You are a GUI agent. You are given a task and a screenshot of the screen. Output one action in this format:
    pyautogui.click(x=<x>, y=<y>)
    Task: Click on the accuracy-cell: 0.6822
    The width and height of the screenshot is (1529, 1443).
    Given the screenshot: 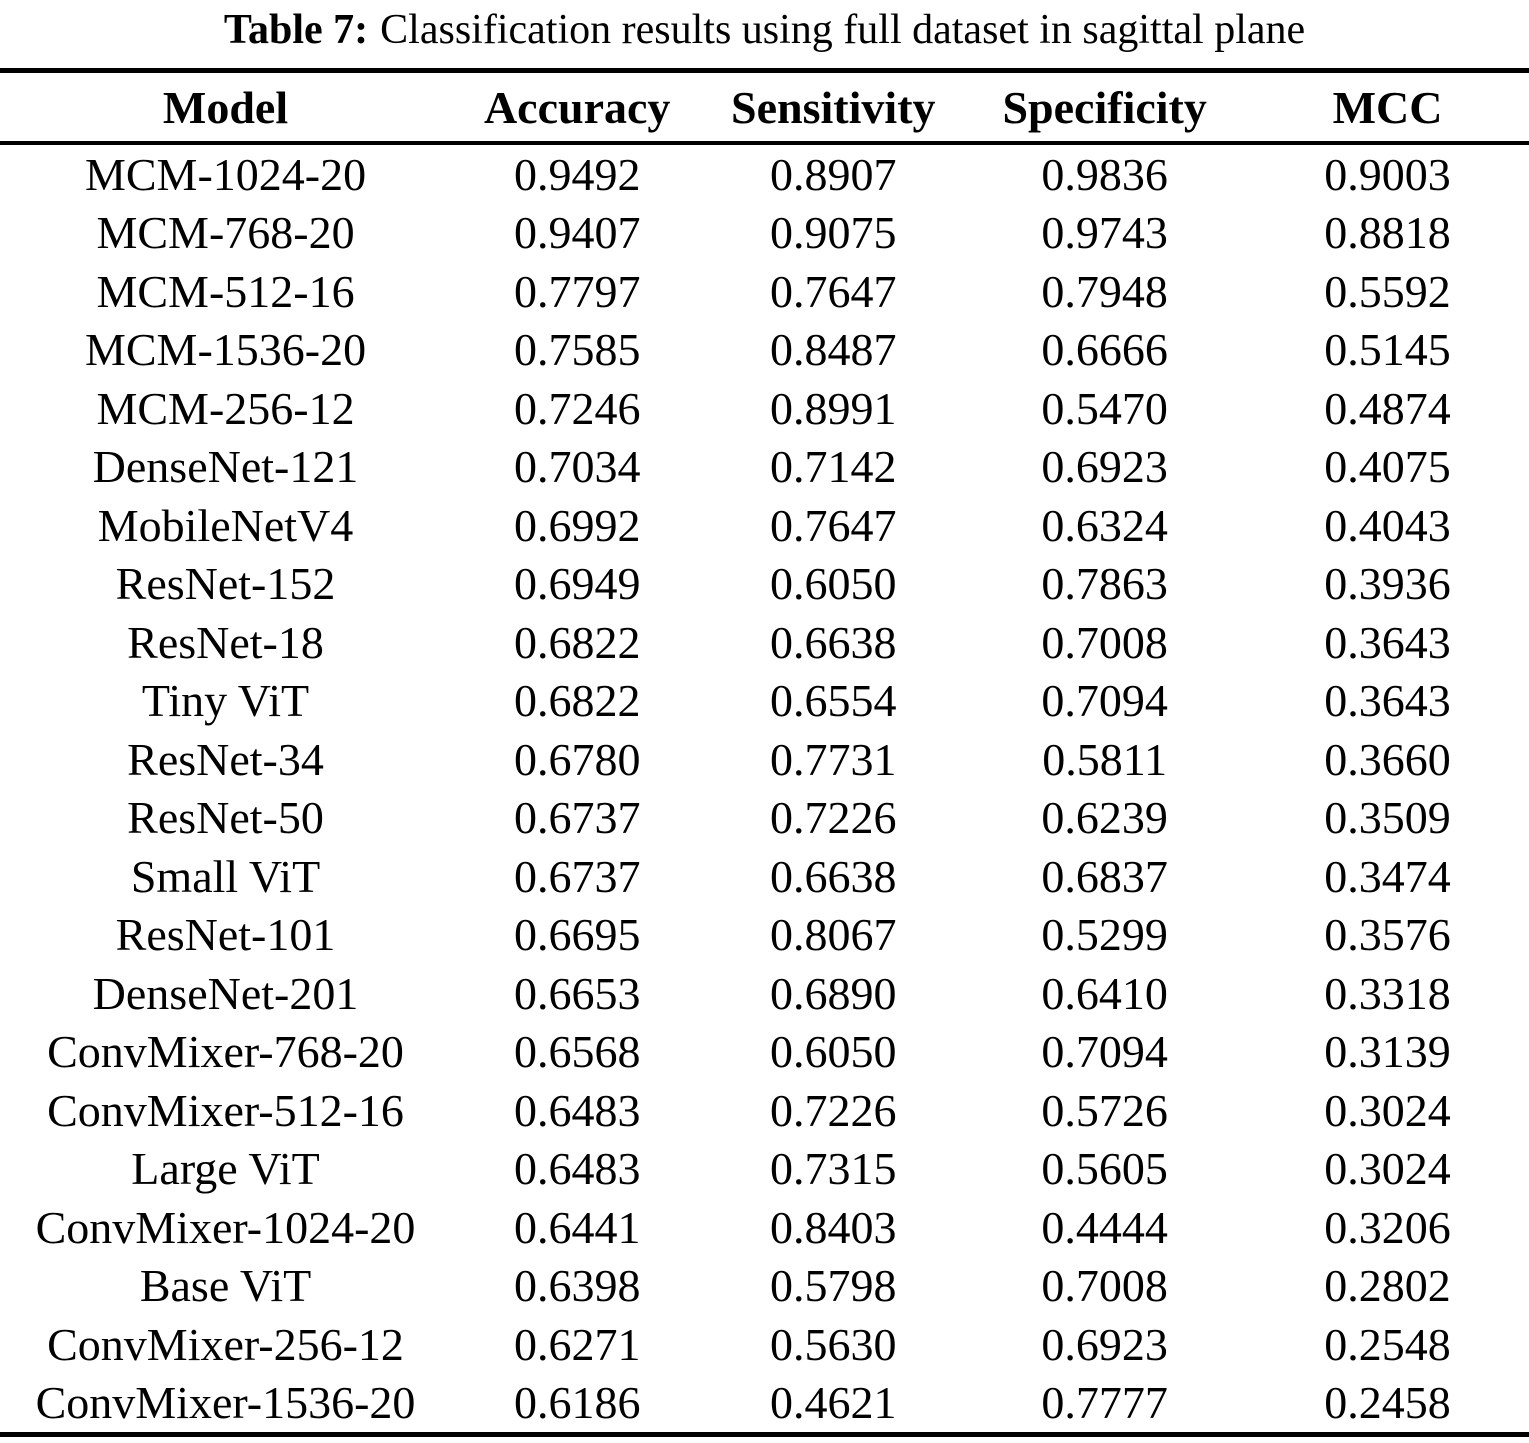 What is the action you would take?
    pyautogui.click(x=577, y=642)
    